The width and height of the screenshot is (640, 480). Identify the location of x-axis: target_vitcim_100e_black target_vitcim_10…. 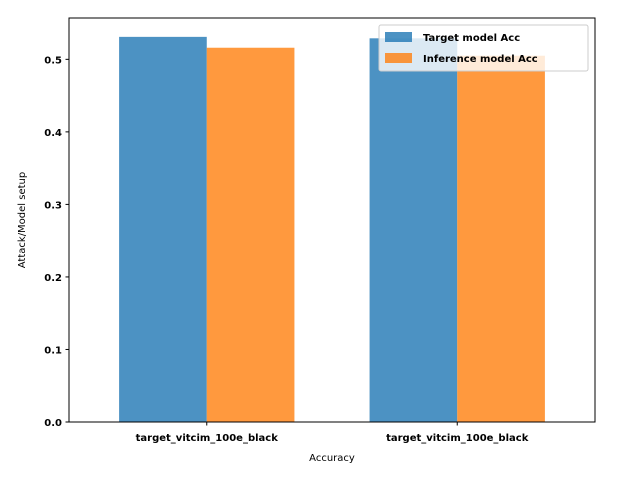
(332, 433).